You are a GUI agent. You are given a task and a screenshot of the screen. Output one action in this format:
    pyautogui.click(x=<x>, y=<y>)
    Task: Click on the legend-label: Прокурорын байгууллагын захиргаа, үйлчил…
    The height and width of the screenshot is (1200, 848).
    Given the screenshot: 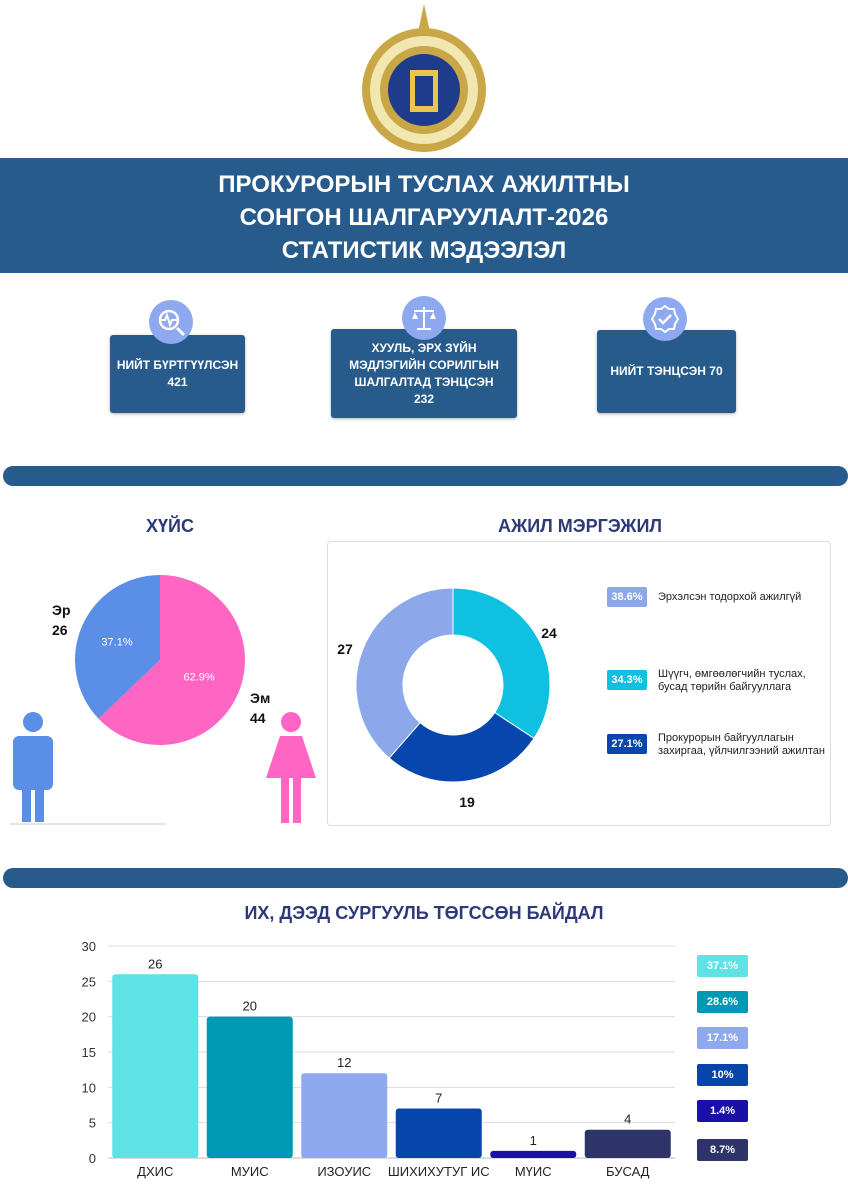 What is the action you would take?
    pyautogui.click(x=741, y=744)
    